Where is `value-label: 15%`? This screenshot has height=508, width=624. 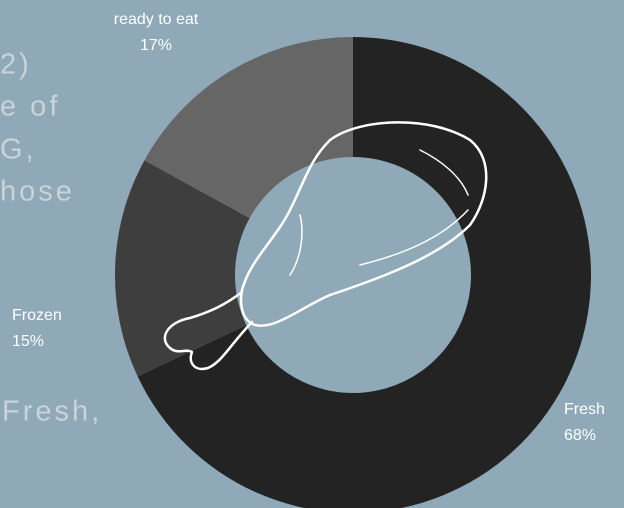
value-label: 15% is located at coordinates (28, 341).